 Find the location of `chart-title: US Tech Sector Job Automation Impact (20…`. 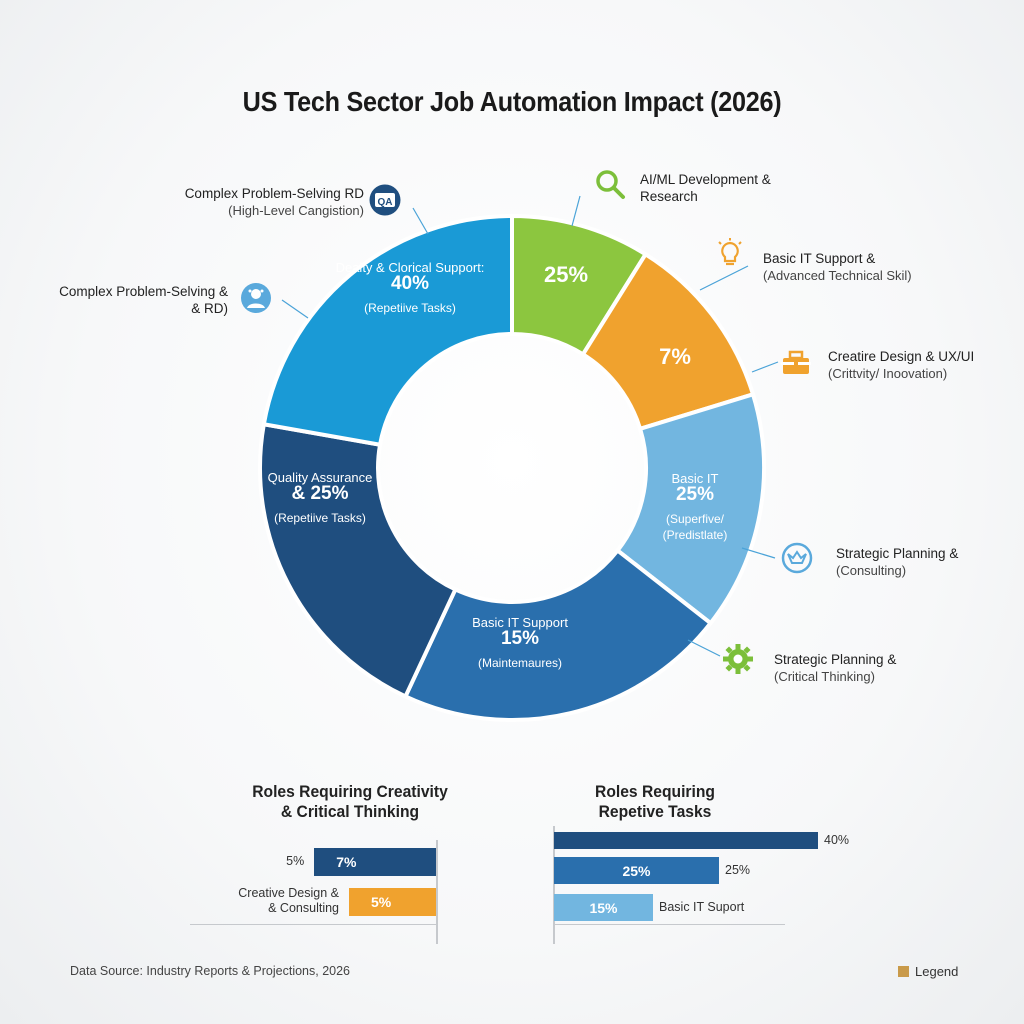

chart-title: US Tech Sector Job Automation Impact (20… is located at coordinates (512, 101).